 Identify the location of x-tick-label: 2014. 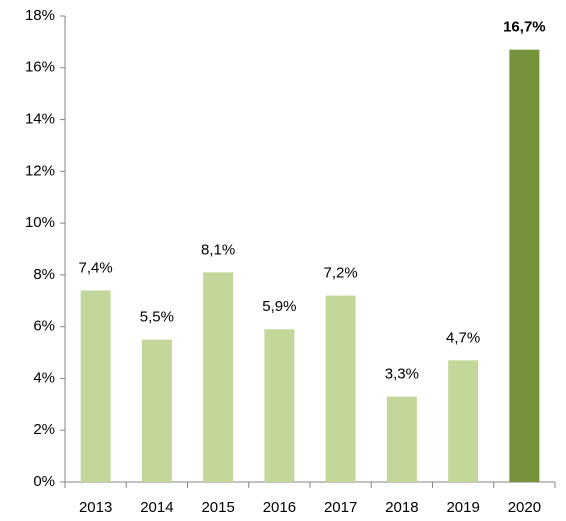
(156, 507).